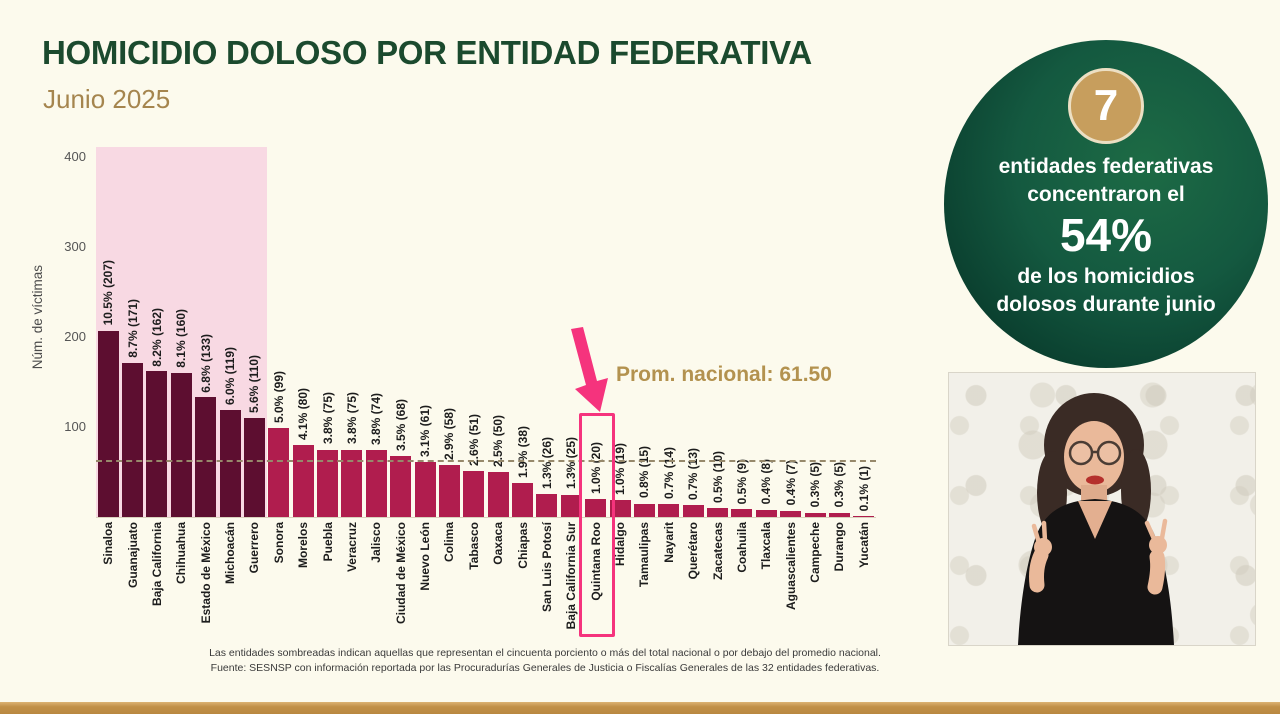  What do you see at coordinates (668, 473) in the screenshot?
I see `bar-value-label: 0.7% (14)` at bounding box center [668, 473].